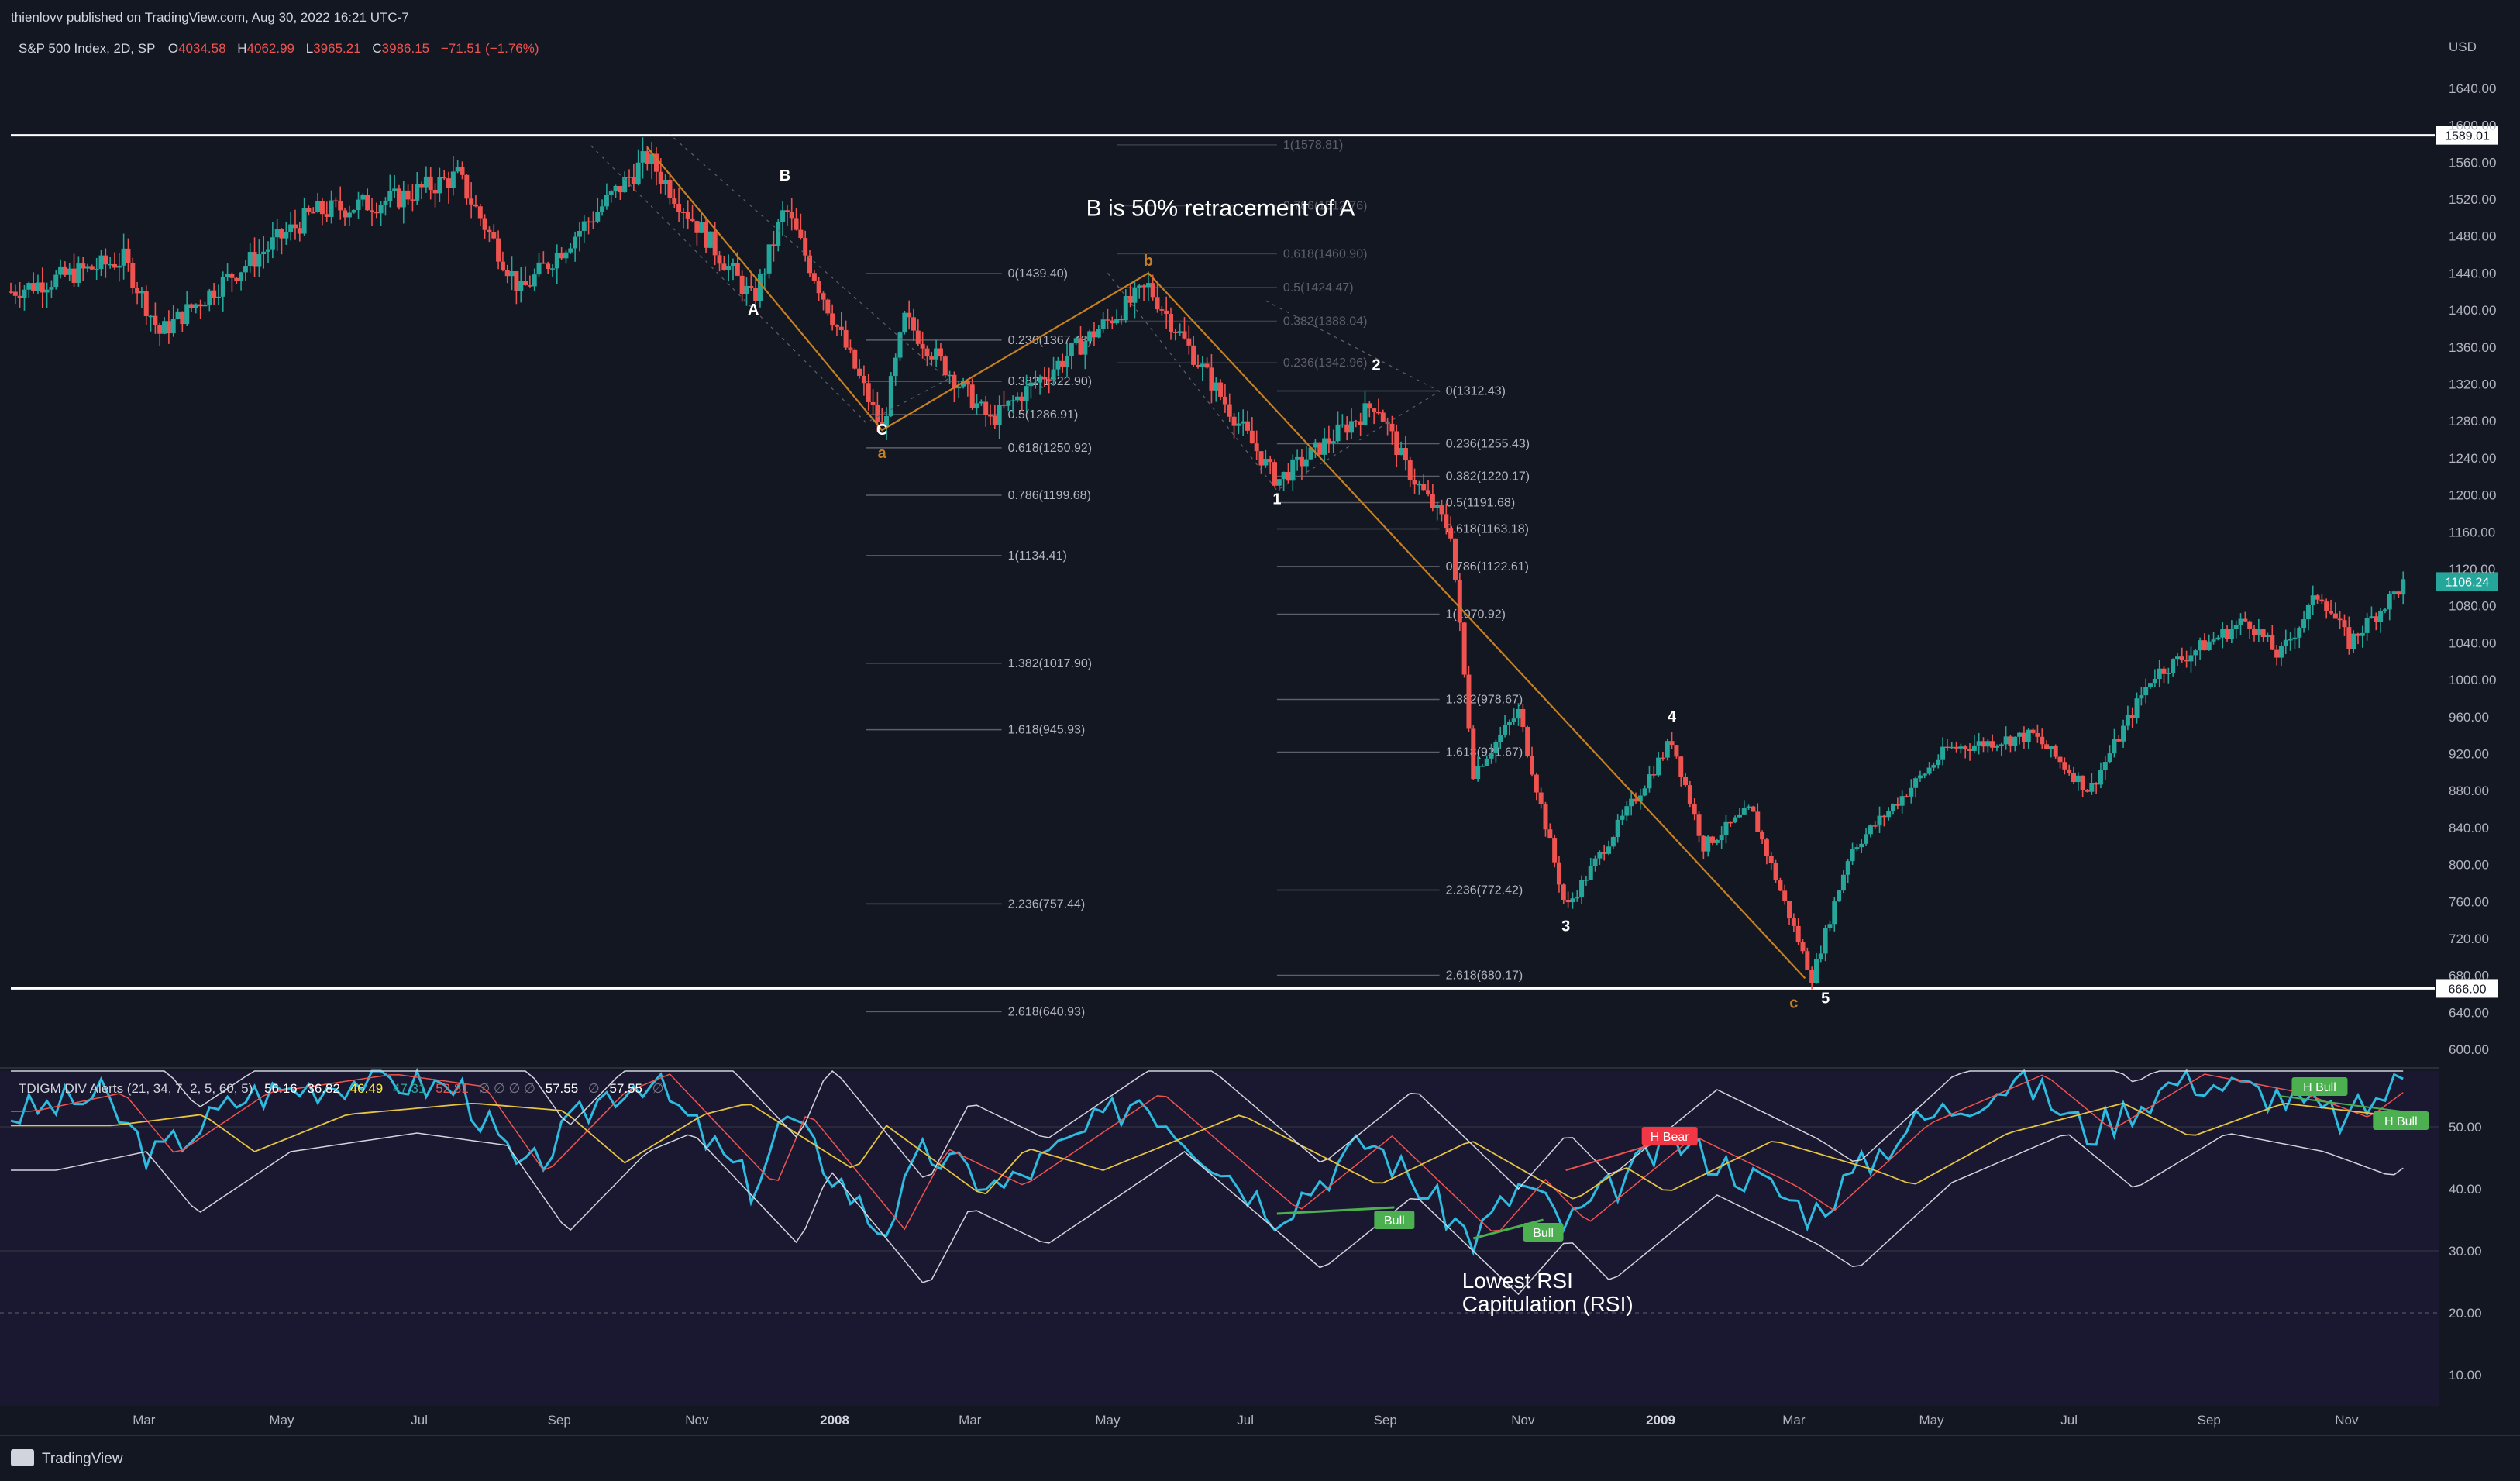 The image size is (2520, 1481). Describe the element at coordinates (2473, 273) in the screenshot. I see `price-tick-label: 1440.00` at that location.